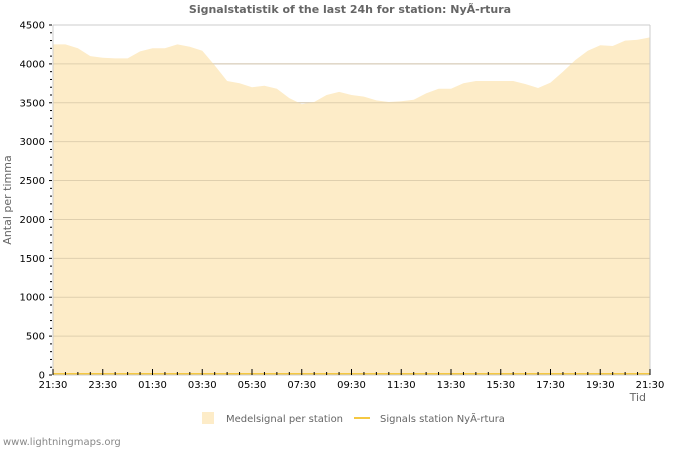  I want to click on svg-text: 1000, so click(32, 298).